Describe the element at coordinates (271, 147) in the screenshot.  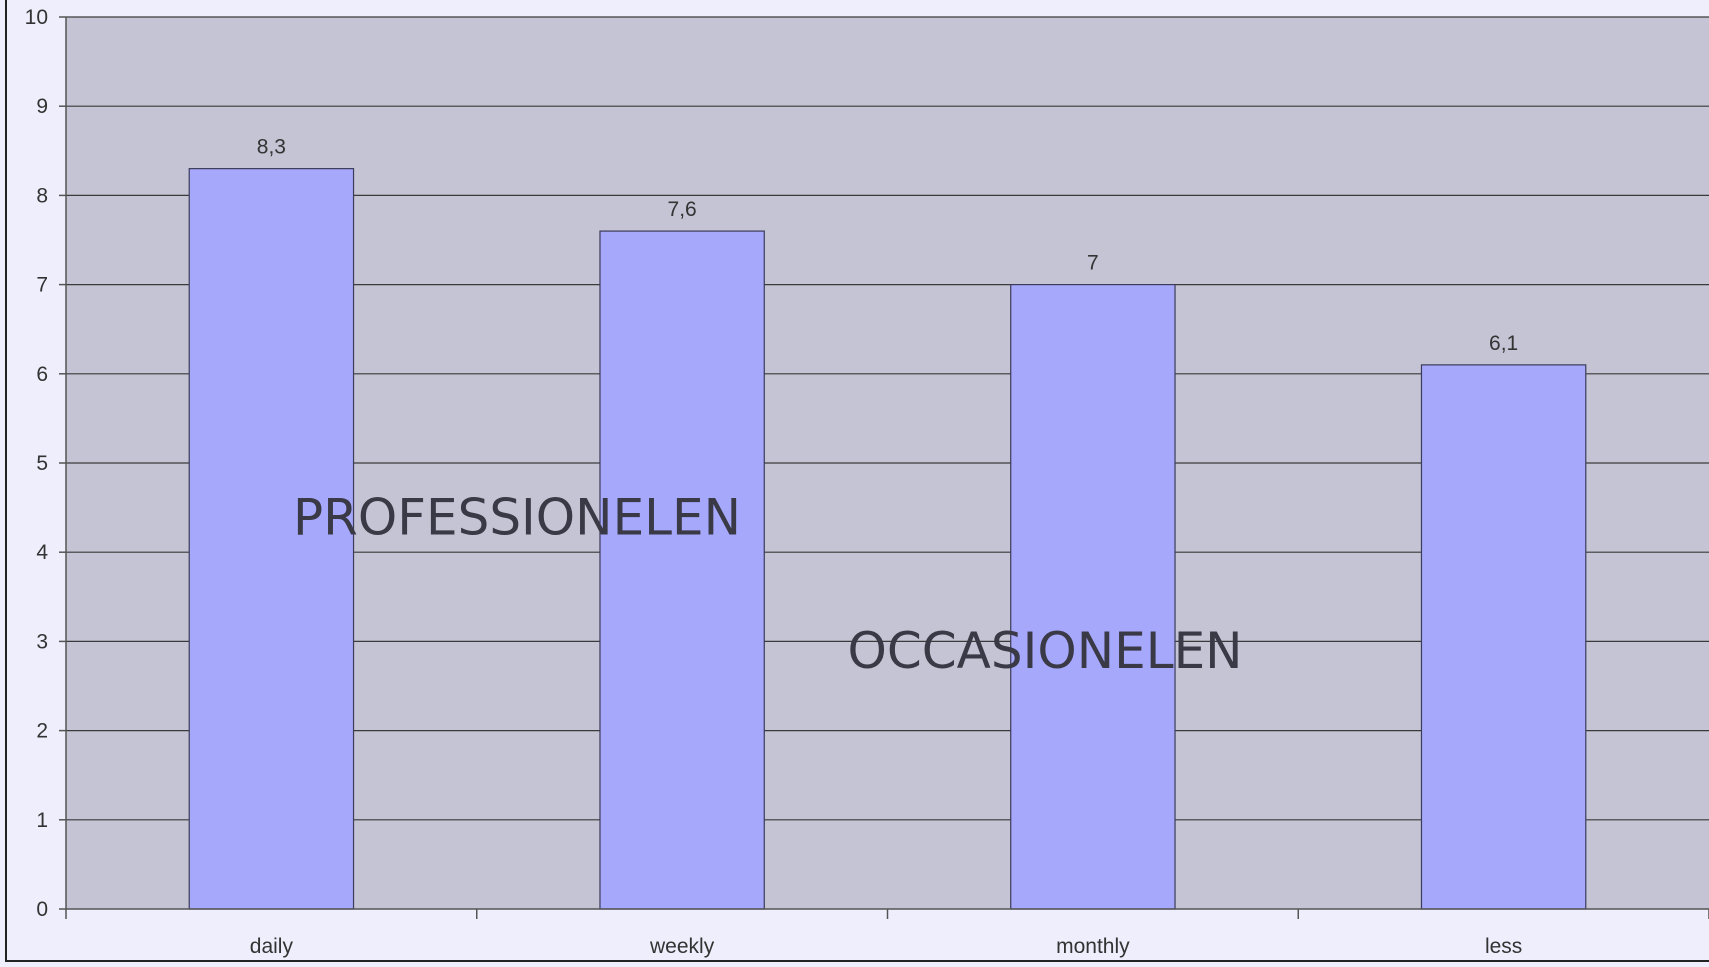
I see `data-label-daily: 8,3` at that location.